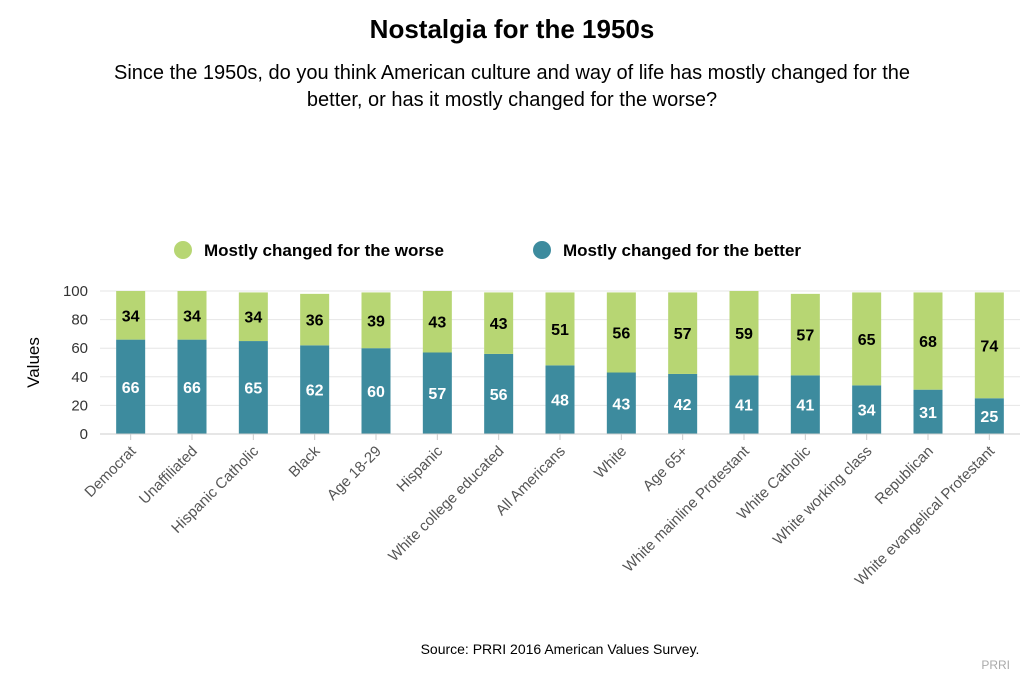 The width and height of the screenshot is (1024, 683). I want to click on data-label: 39, so click(376, 321).